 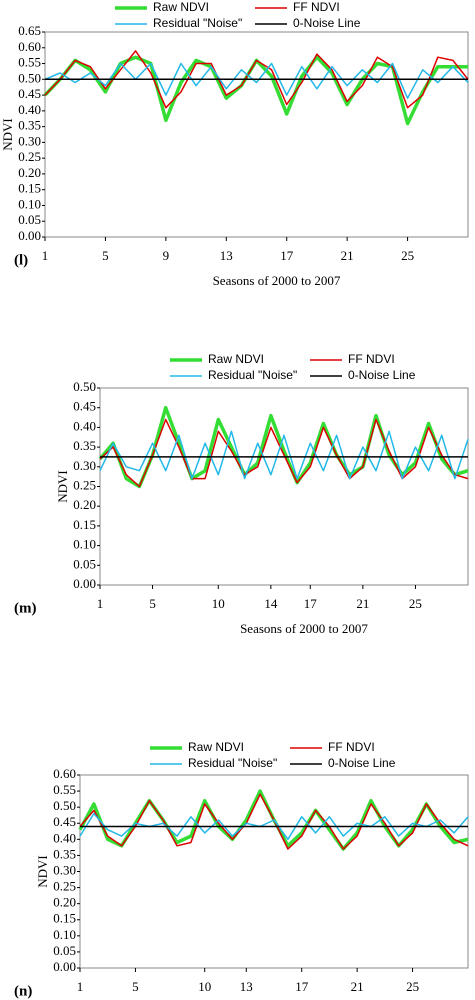 What do you see at coordinates (25, 608) in the screenshot?
I see `panel-label: (m)` at bounding box center [25, 608].